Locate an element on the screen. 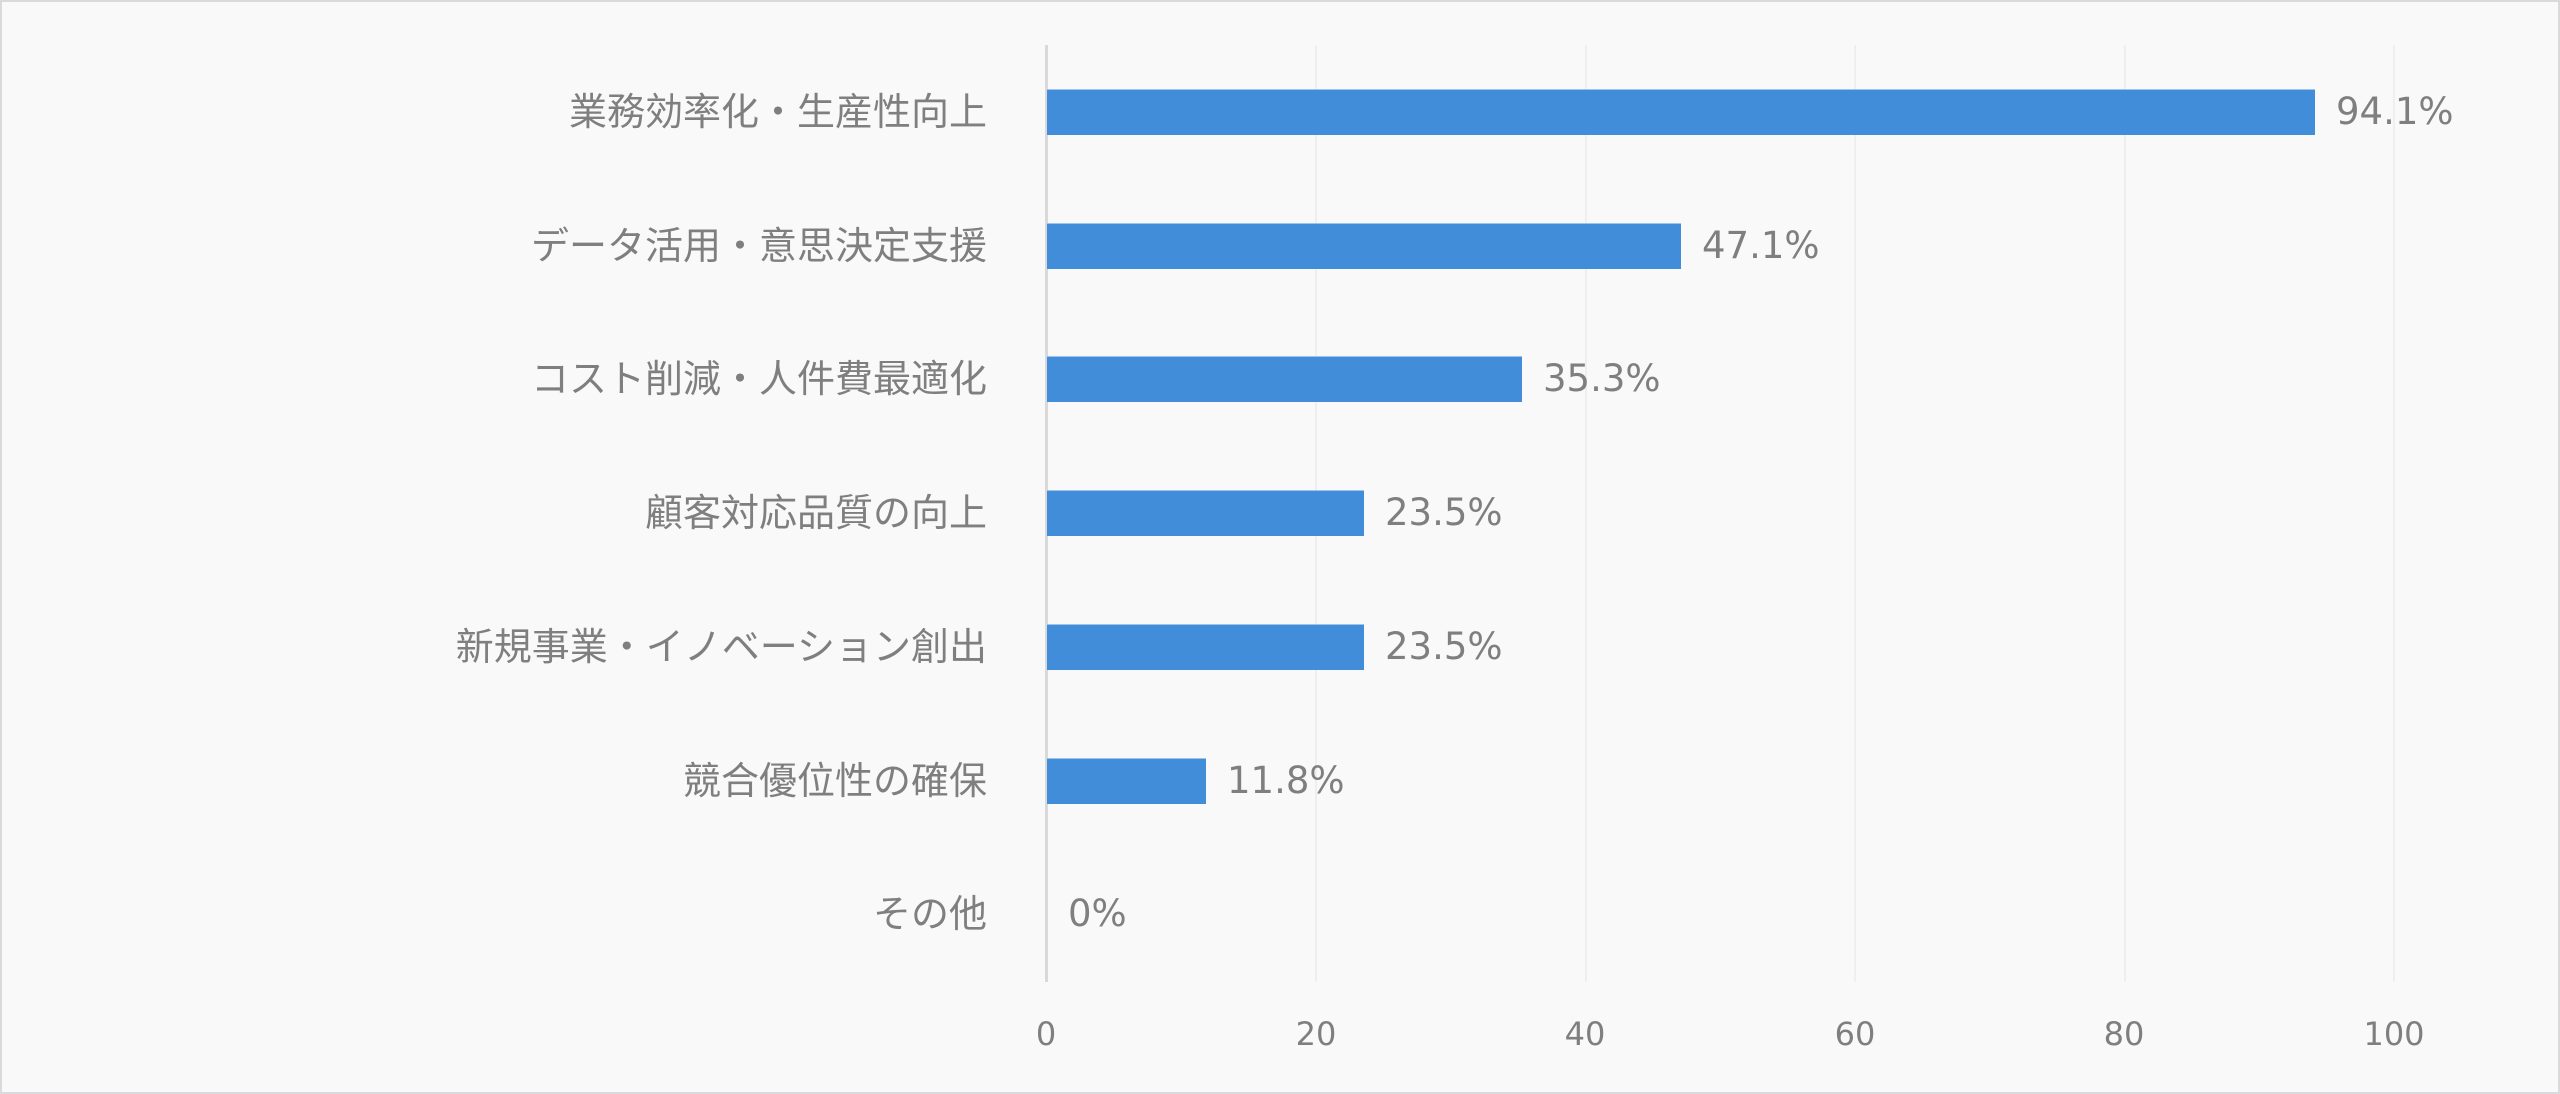 The height and width of the screenshot is (1094, 2560). x-tick-label: 20 is located at coordinates (1316, 1034).